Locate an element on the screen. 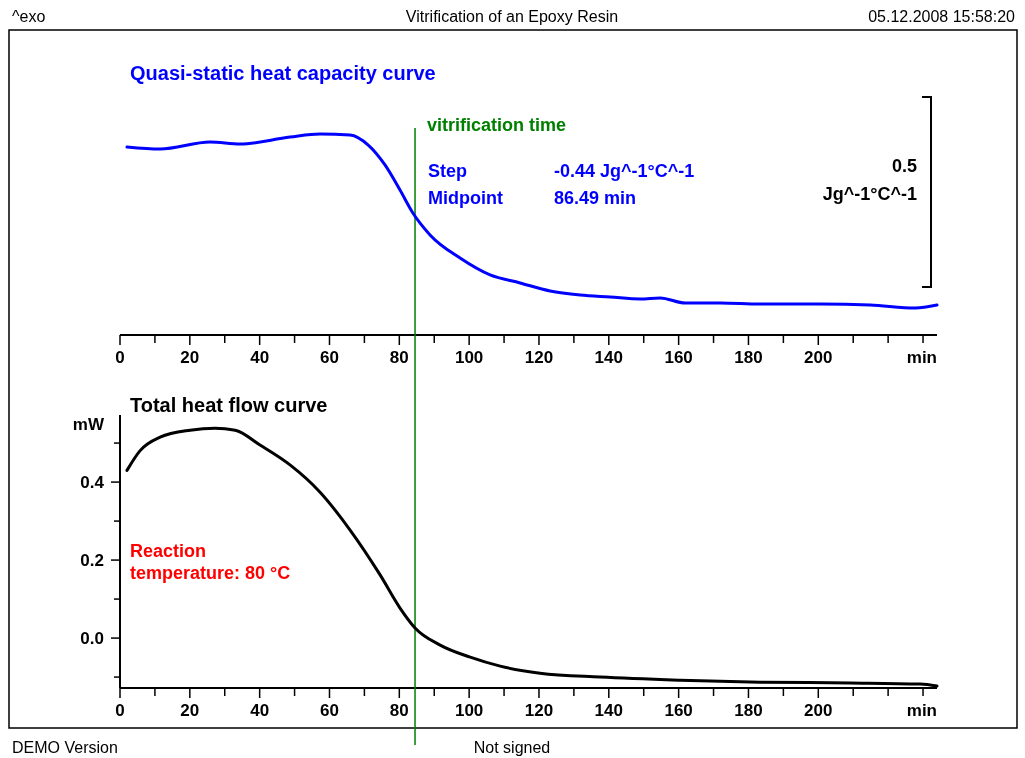 This screenshot has height=758, width=1025. annotation: Midpoint is located at coordinates (465, 198).